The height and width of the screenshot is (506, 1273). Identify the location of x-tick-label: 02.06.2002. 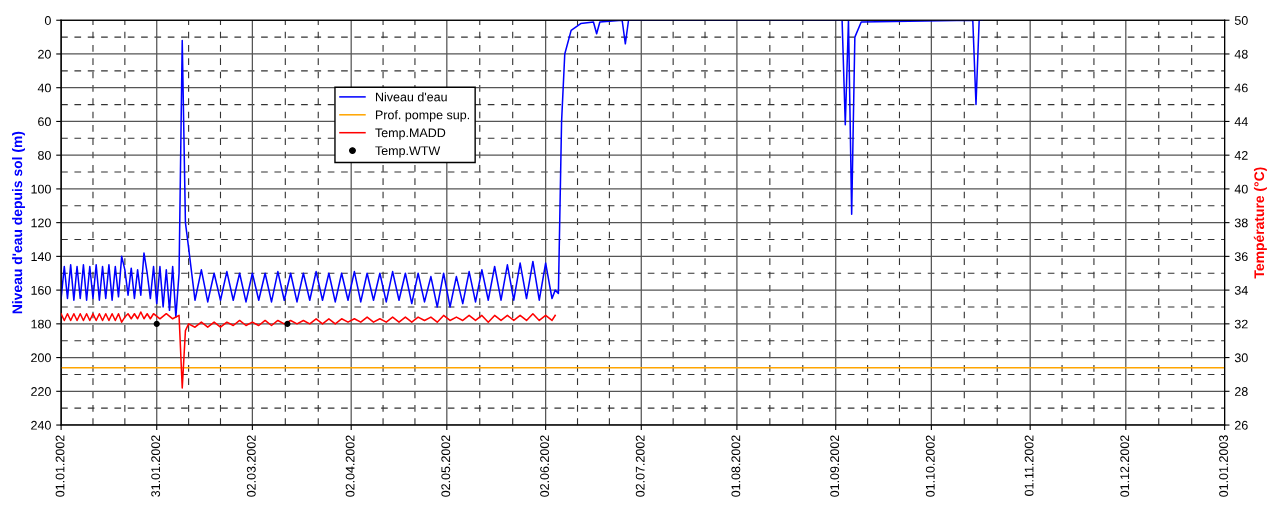
(544, 466).